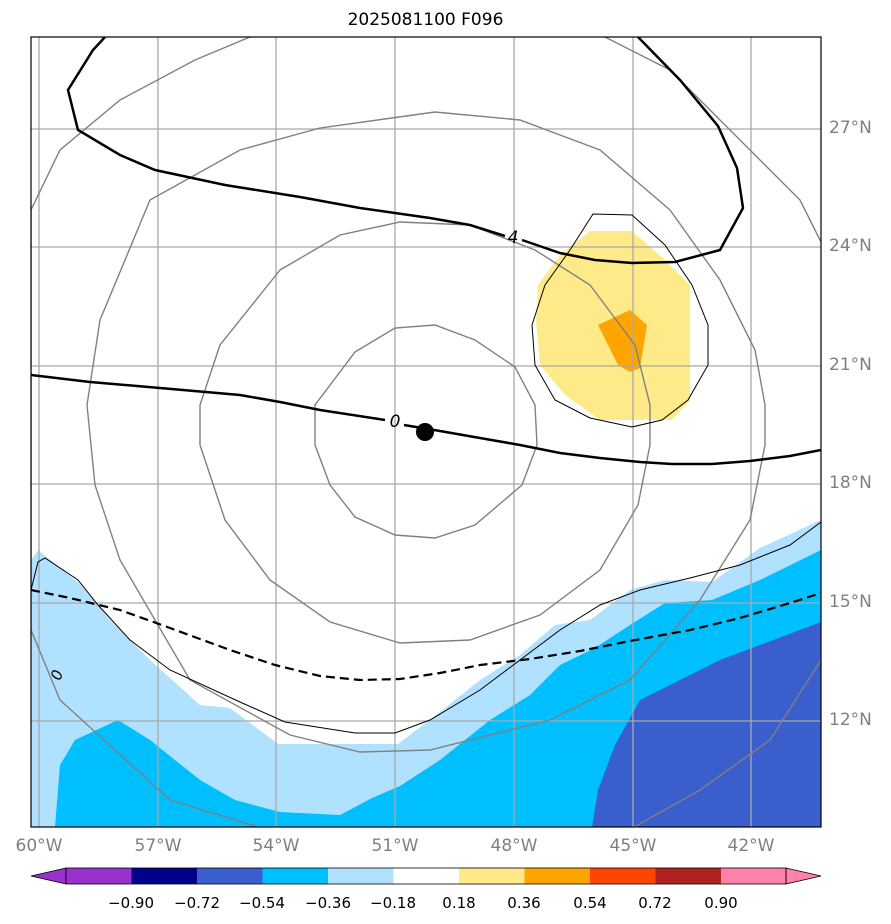 Image resolution: width=891 pixels, height=924 pixels. I want to click on colorbar-tick-1: −0.90, so click(131, 903).